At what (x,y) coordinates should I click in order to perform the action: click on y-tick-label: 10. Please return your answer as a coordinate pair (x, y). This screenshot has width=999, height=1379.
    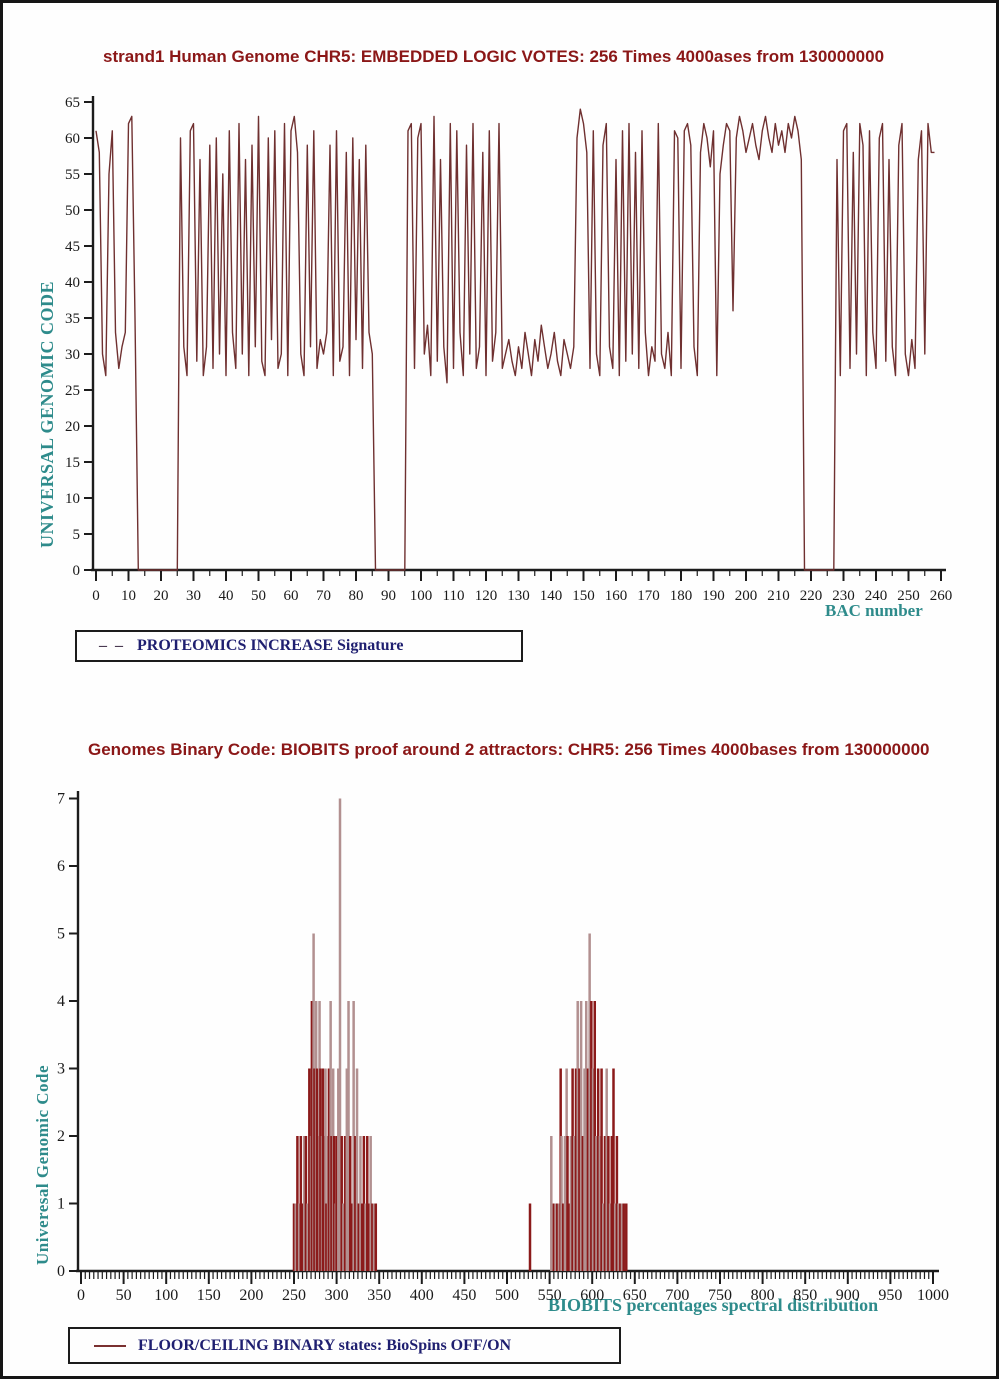
    Looking at the image, I should click on (72, 499).